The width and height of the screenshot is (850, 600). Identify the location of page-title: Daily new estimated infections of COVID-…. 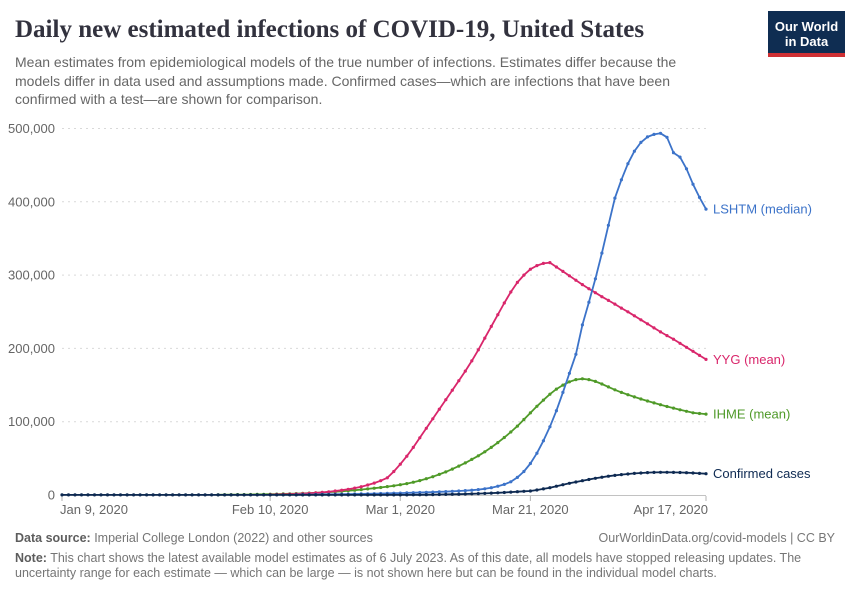
(330, 29).